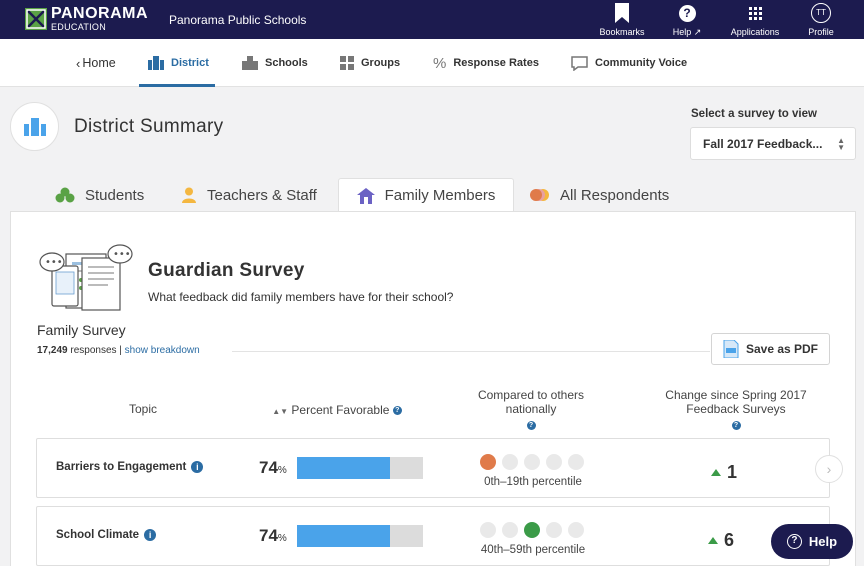 Image resolution: width=864 pixels, height=566 pixels. What do you see at coordinates (340, 410) in the screenshot?
I see `col-percent-label: Percent Favorable` at bounding box center [340, 410].